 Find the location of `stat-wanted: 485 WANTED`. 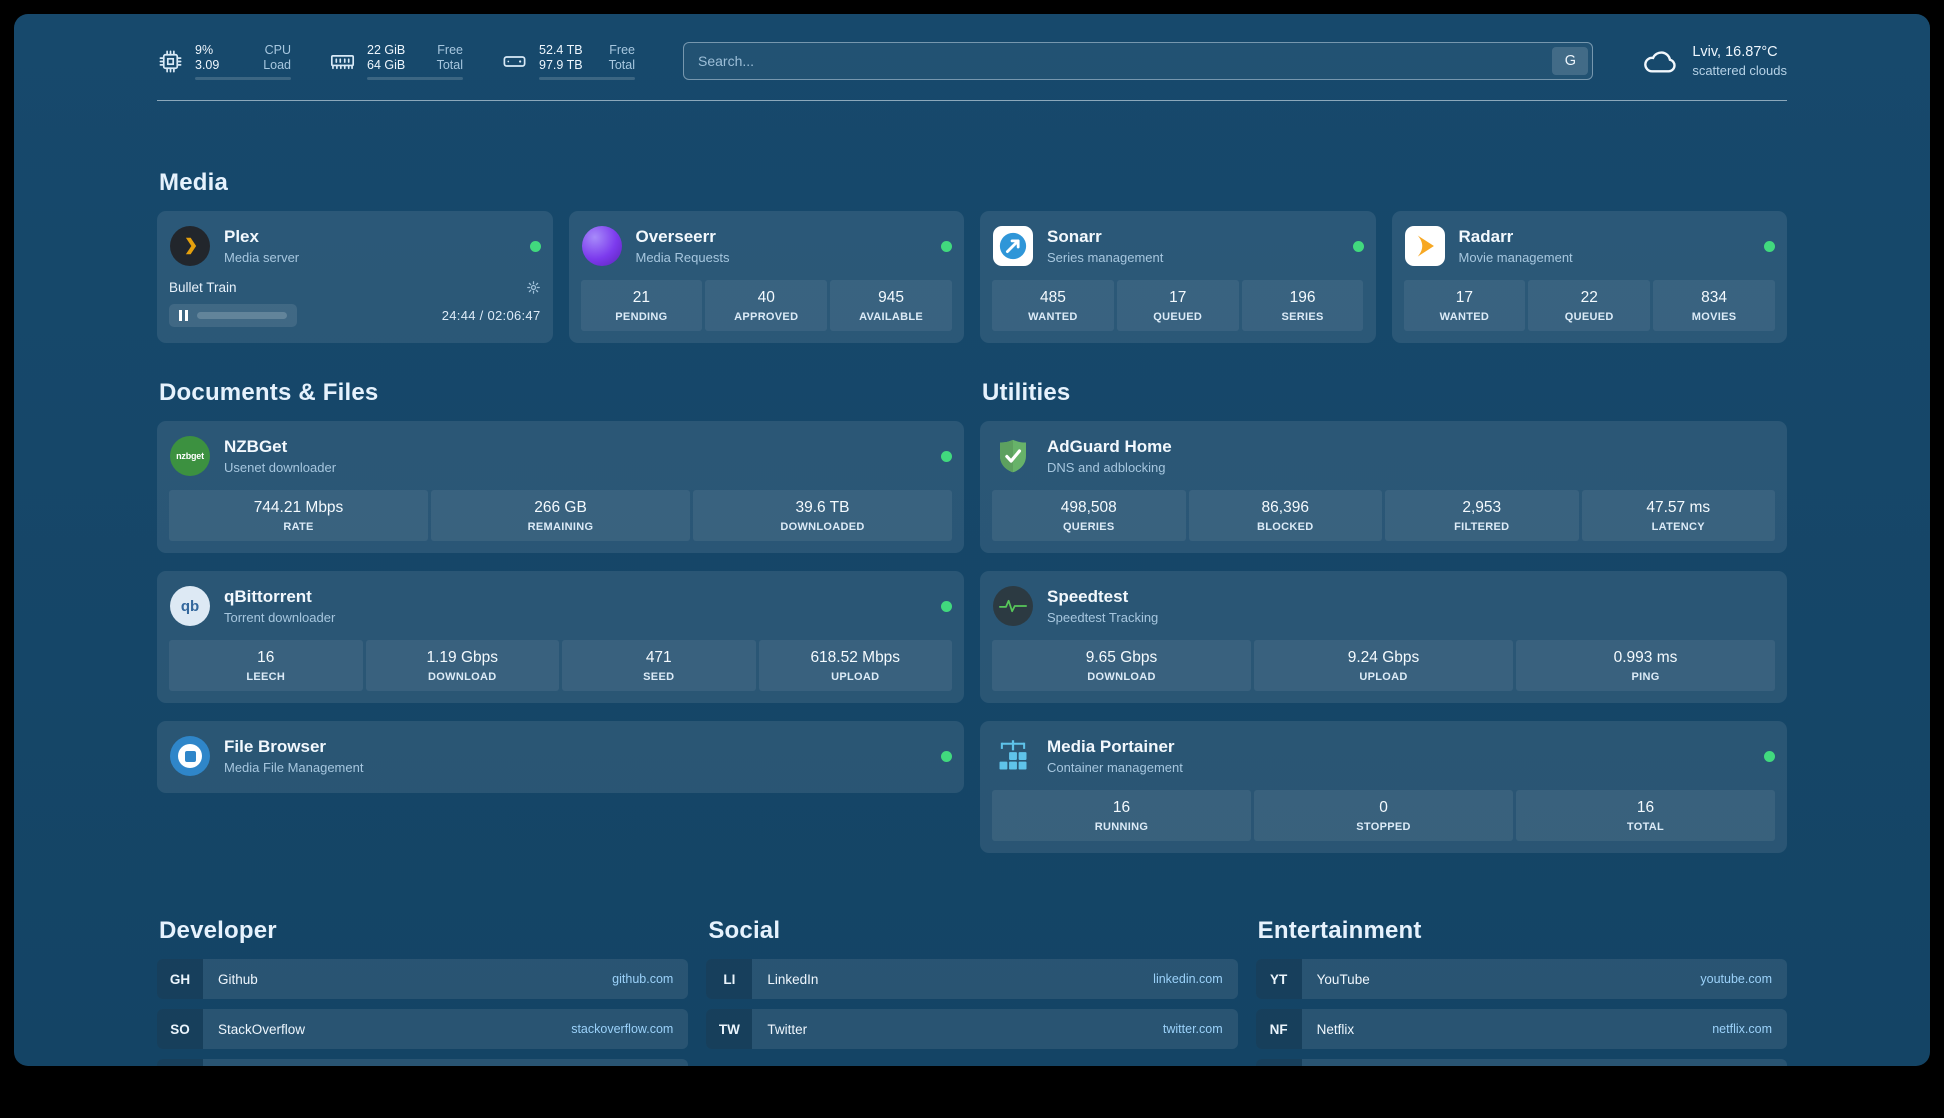

stat-wanted: 485 WANTED is located at coordinates (1053, 305).